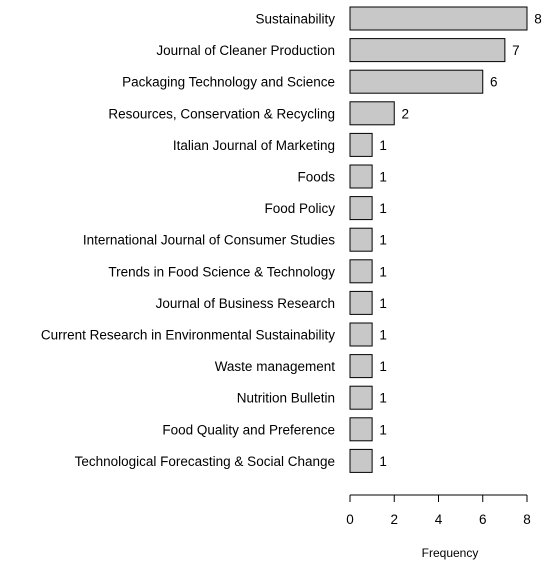 Image resolution: width=550 pixels, height=567 pixels. I want to click on value-label-6: 1, so click(383, 208).